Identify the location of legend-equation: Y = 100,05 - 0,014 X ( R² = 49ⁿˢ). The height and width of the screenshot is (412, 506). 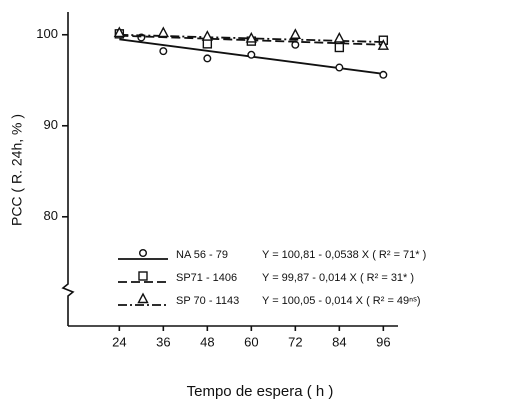
(341, 301).